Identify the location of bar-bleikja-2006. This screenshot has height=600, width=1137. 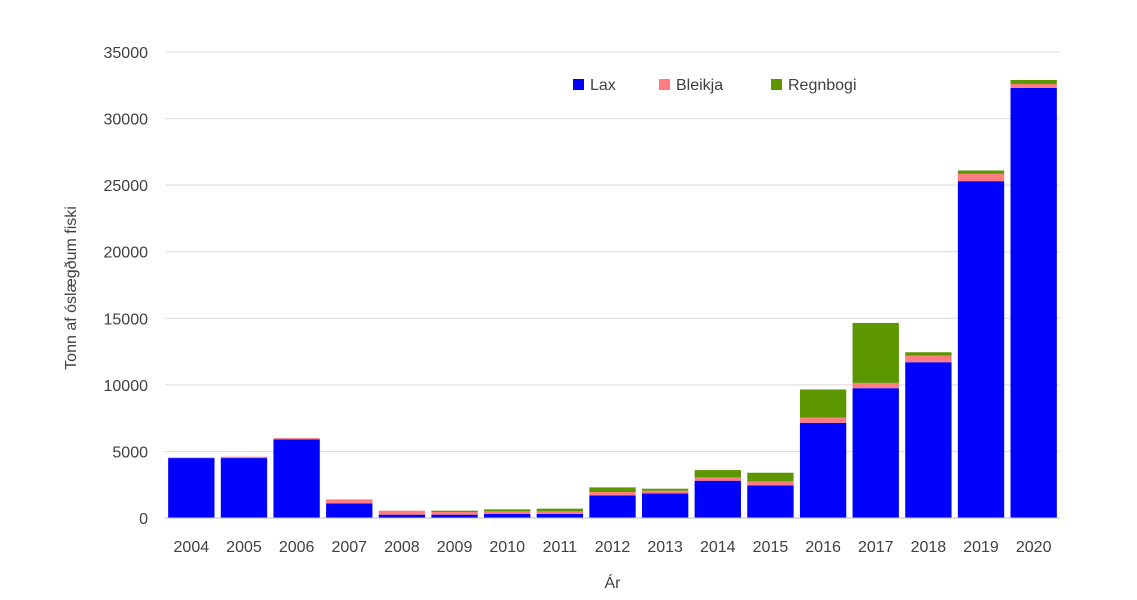
(296, 439).